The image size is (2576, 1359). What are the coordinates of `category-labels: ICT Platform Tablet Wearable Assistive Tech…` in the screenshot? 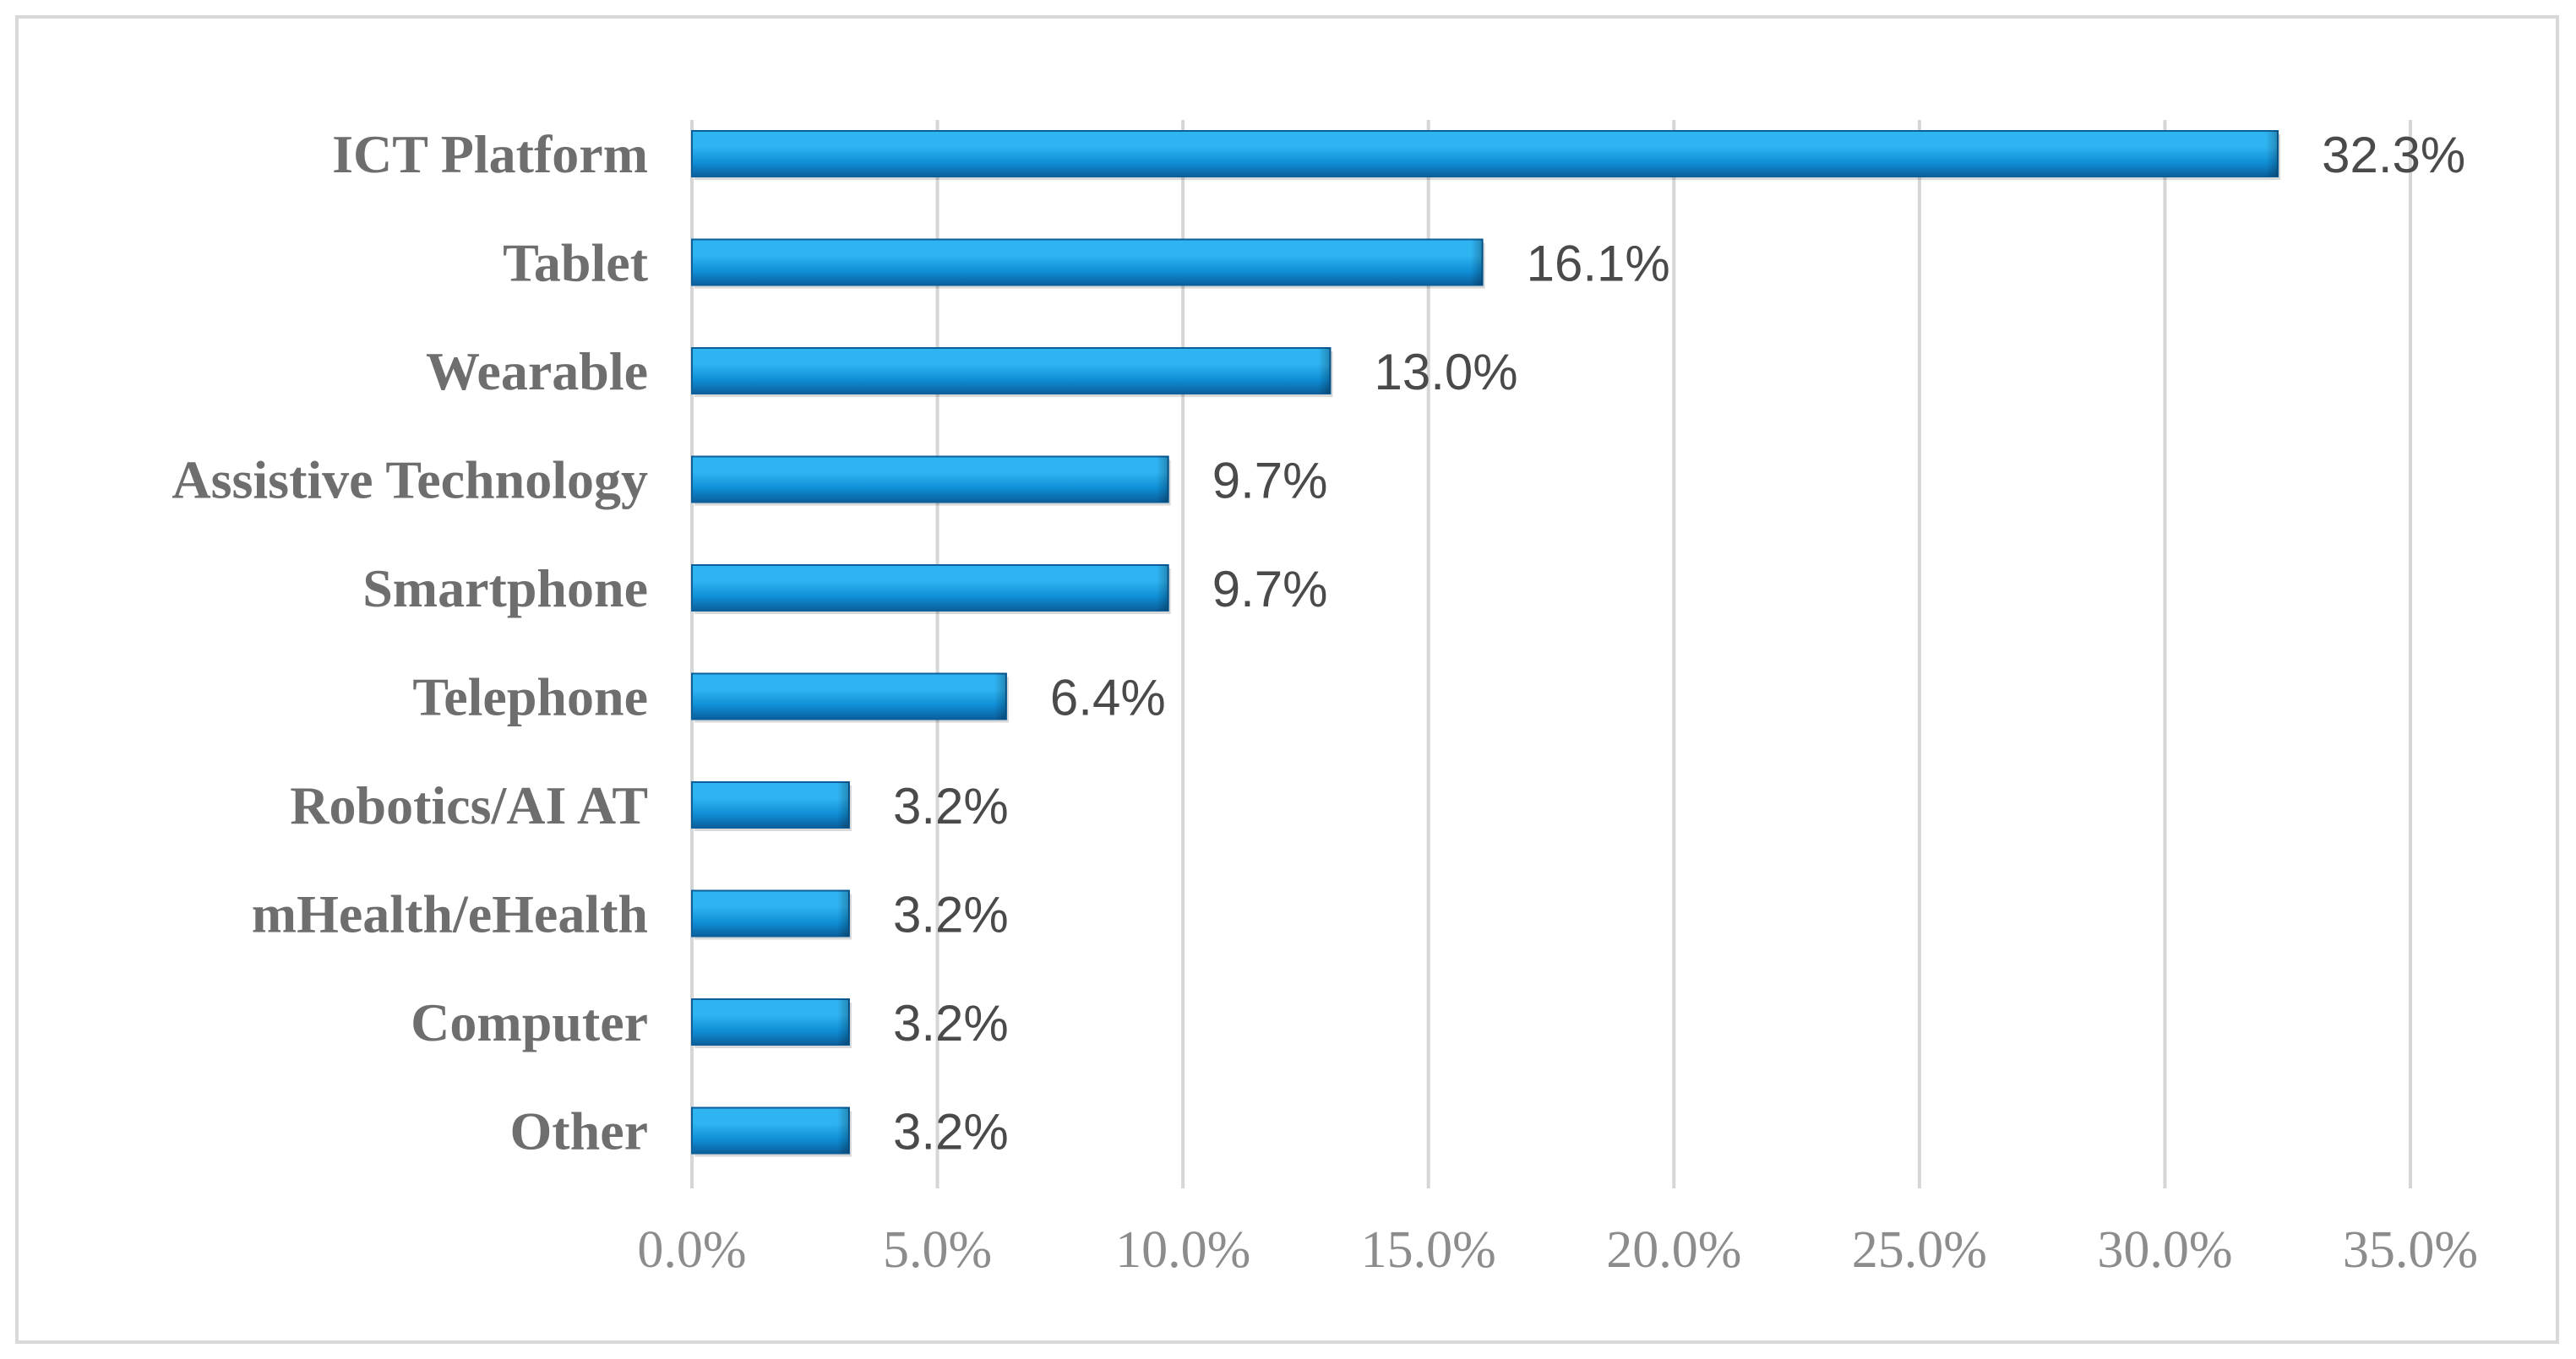 It's located at (410, 642).